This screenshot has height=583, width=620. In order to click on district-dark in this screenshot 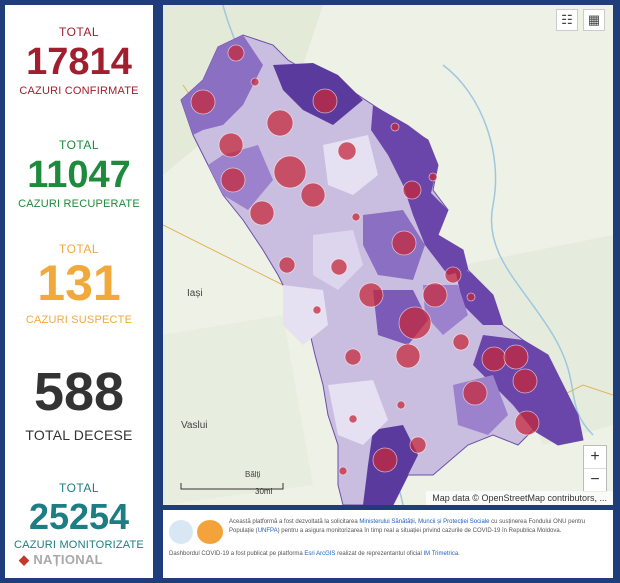, I will do `click(478, 292)`.